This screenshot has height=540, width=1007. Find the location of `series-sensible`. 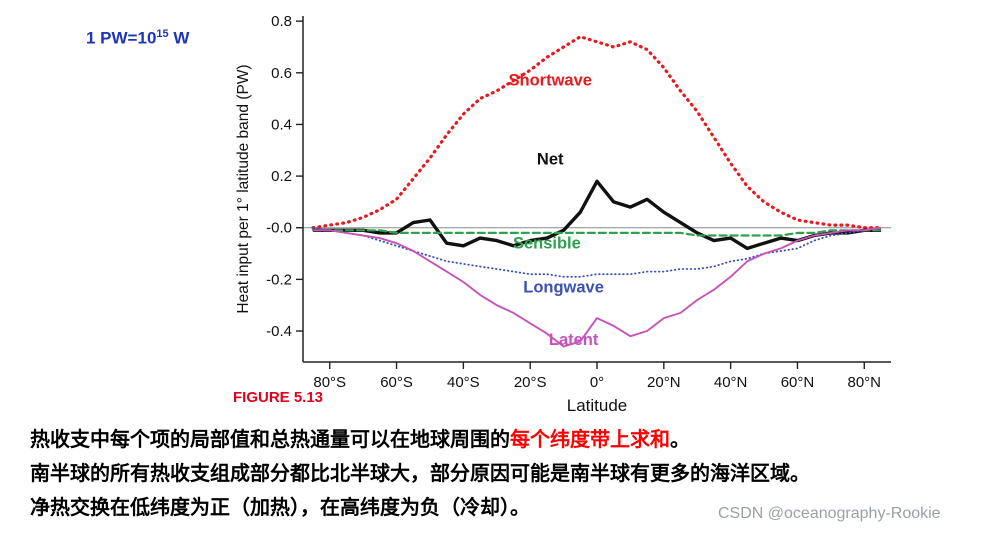

series-sensible is located at coordinates (597, 233).